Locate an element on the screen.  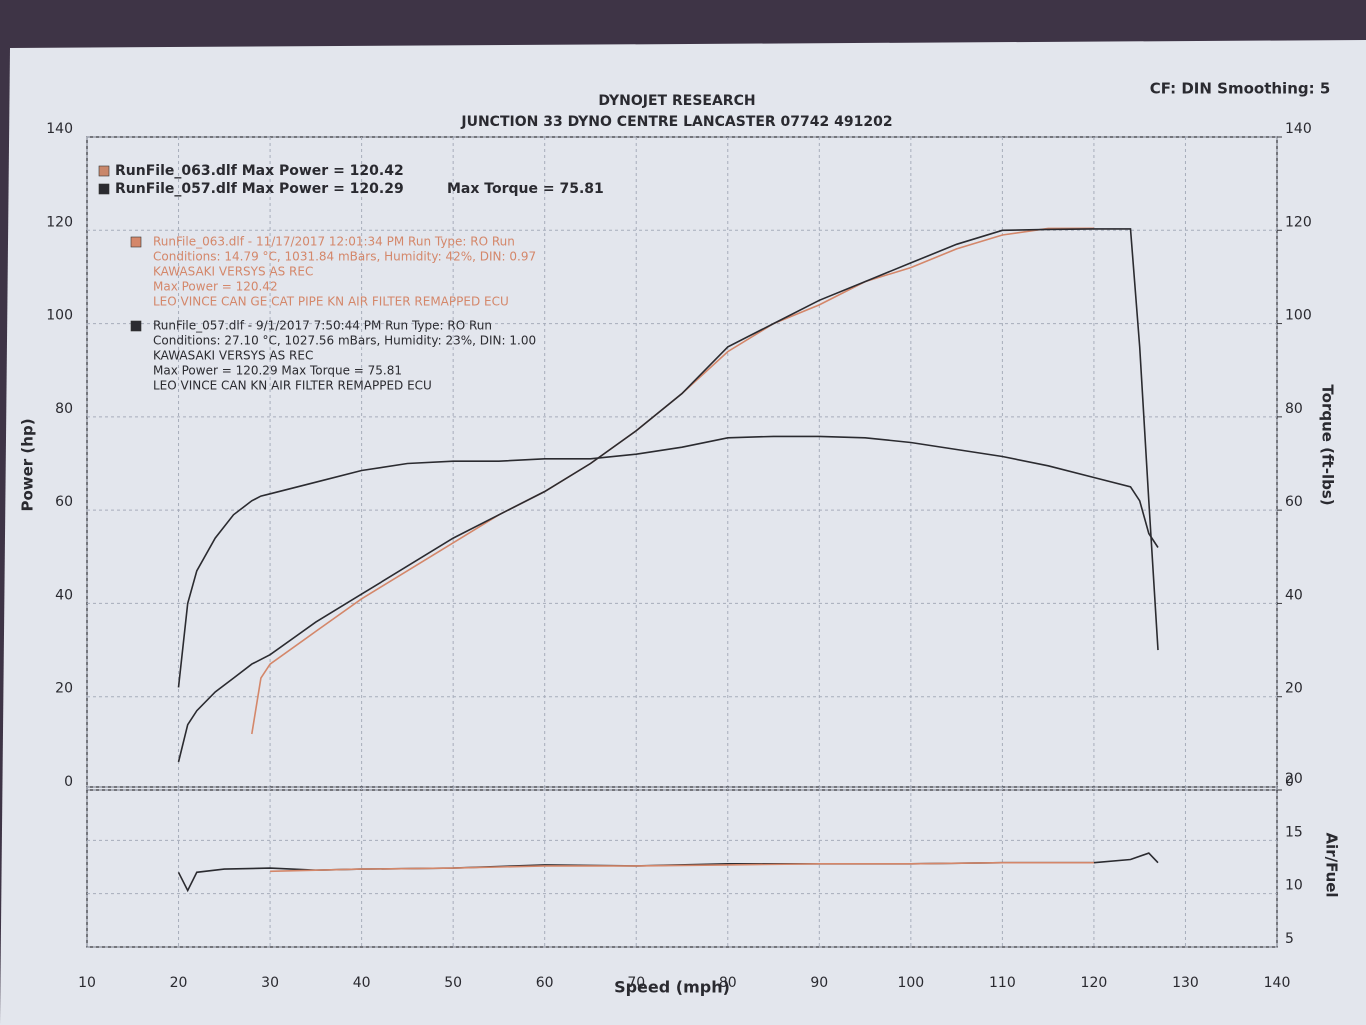
annotation: CF: DIN Smoothing: 5 is located at coordinates (1240, 89).